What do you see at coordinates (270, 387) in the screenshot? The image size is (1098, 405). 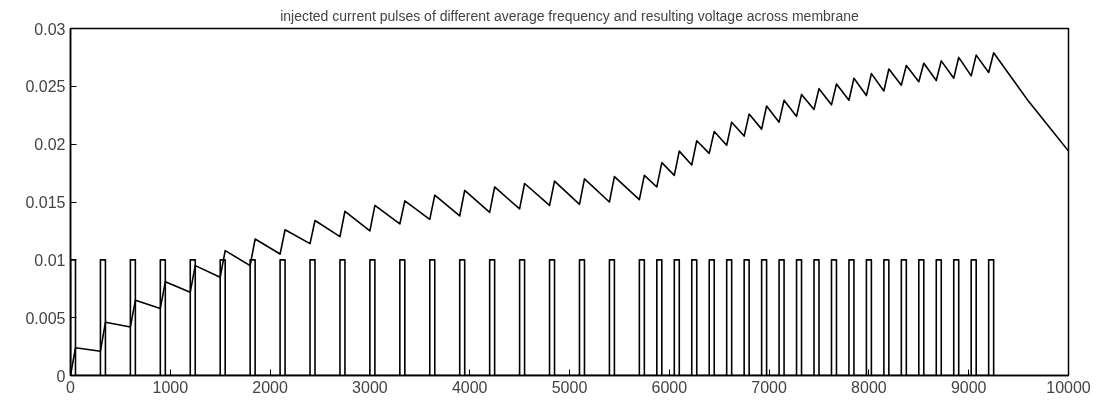 I see `x-tick-label: 2000` at bounding box center [270, 387].